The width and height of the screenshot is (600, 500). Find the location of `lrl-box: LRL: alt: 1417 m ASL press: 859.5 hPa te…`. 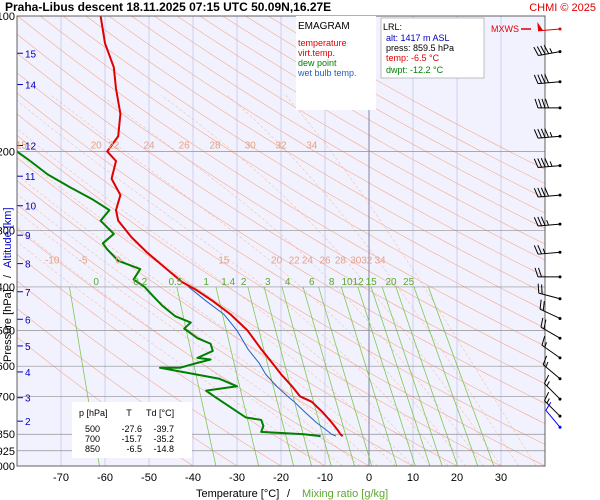

lrl-box: LRL: alt: 1417 m ASL press: 859.5 hPa te… is located at coordinates (432, 48).